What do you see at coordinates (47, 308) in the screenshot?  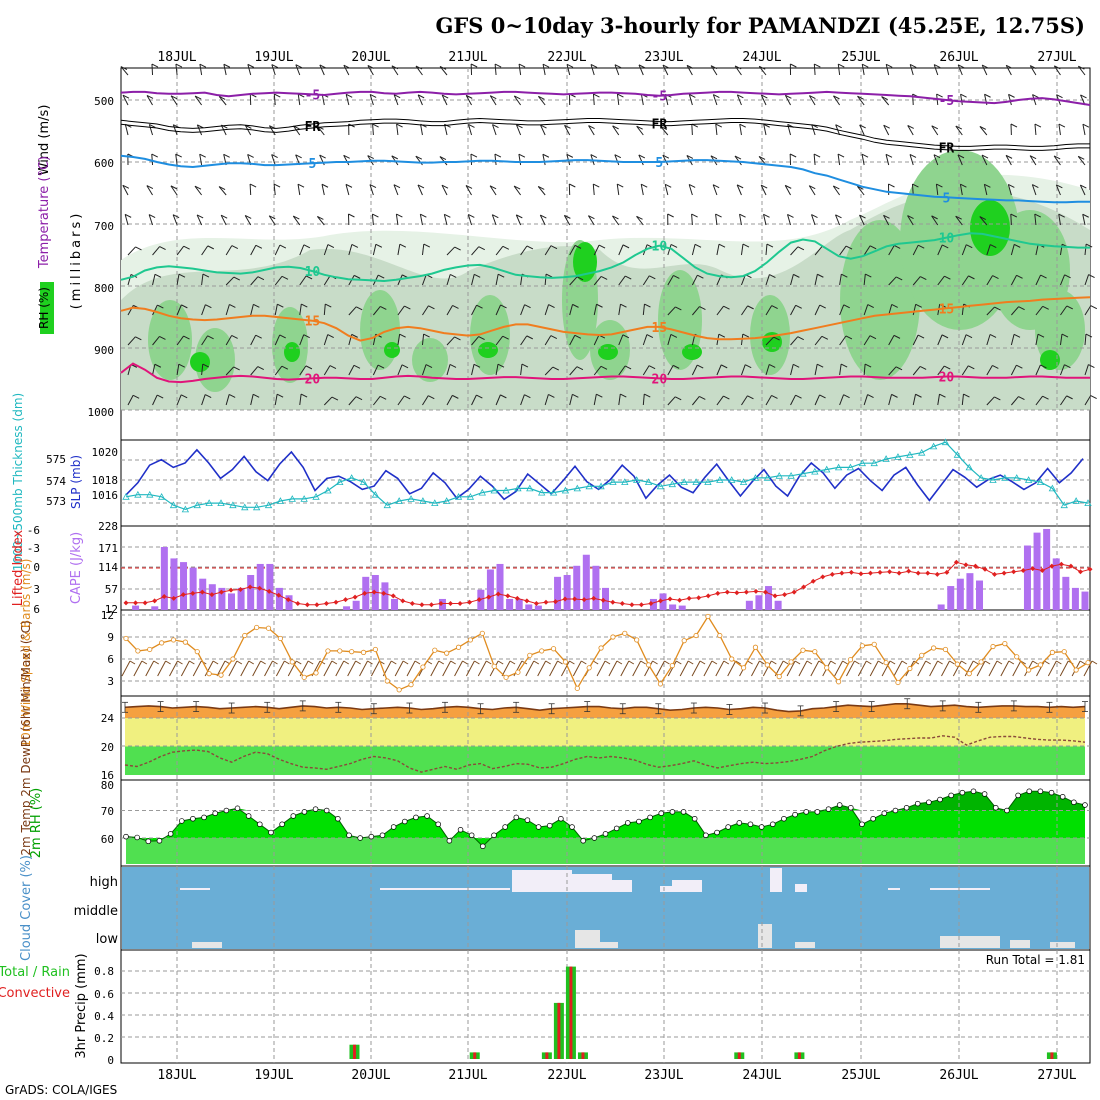 I see `rh-legend-swatch` at bounding box center [47, 308].